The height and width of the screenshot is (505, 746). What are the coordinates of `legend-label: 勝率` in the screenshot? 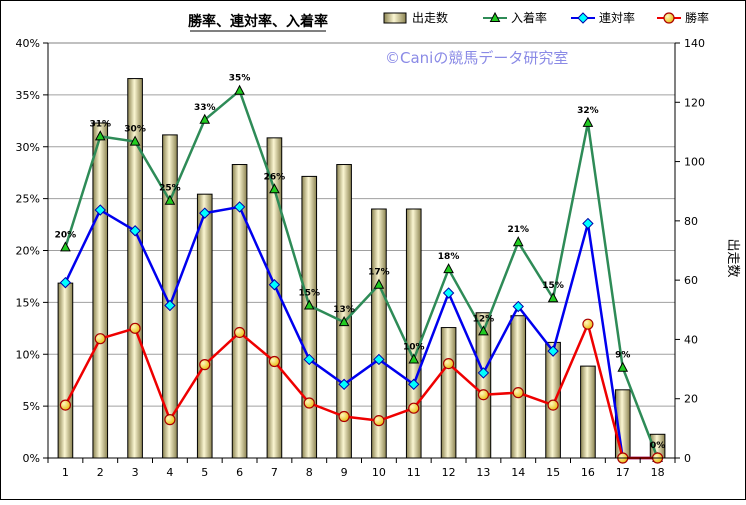 It's located at (697, 17).